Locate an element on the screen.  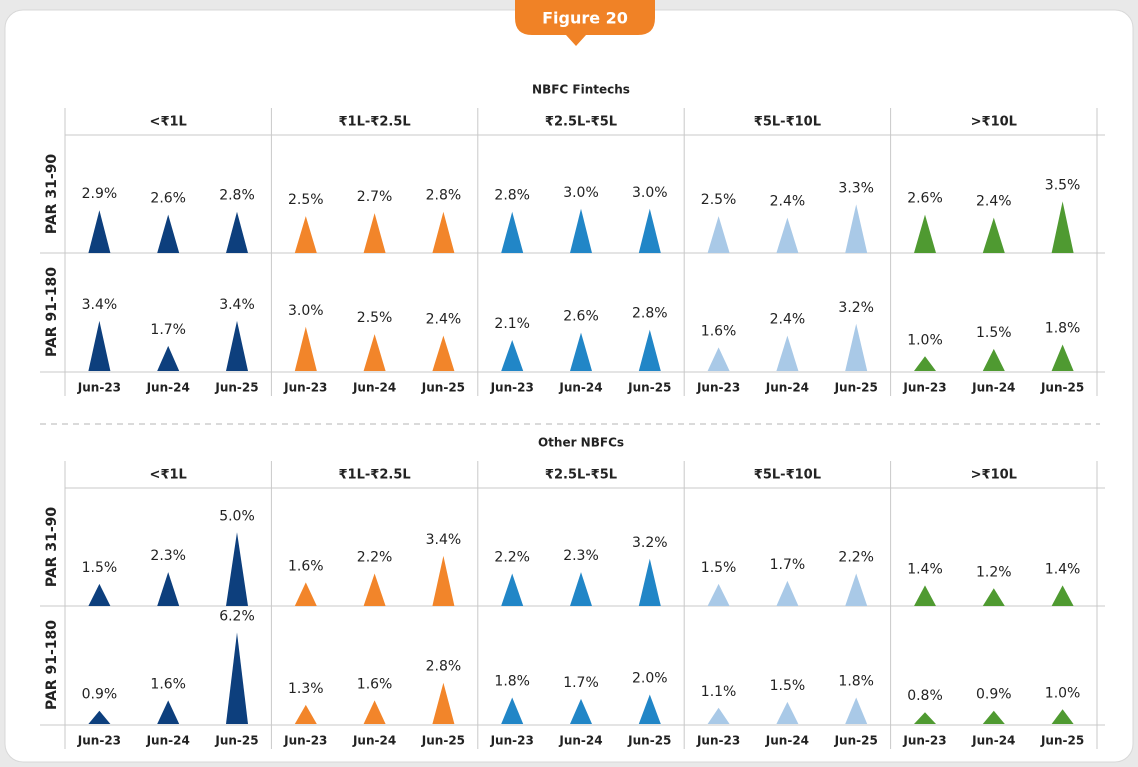
row-label: PAR 91-180 is located at coordinates (52, 665).